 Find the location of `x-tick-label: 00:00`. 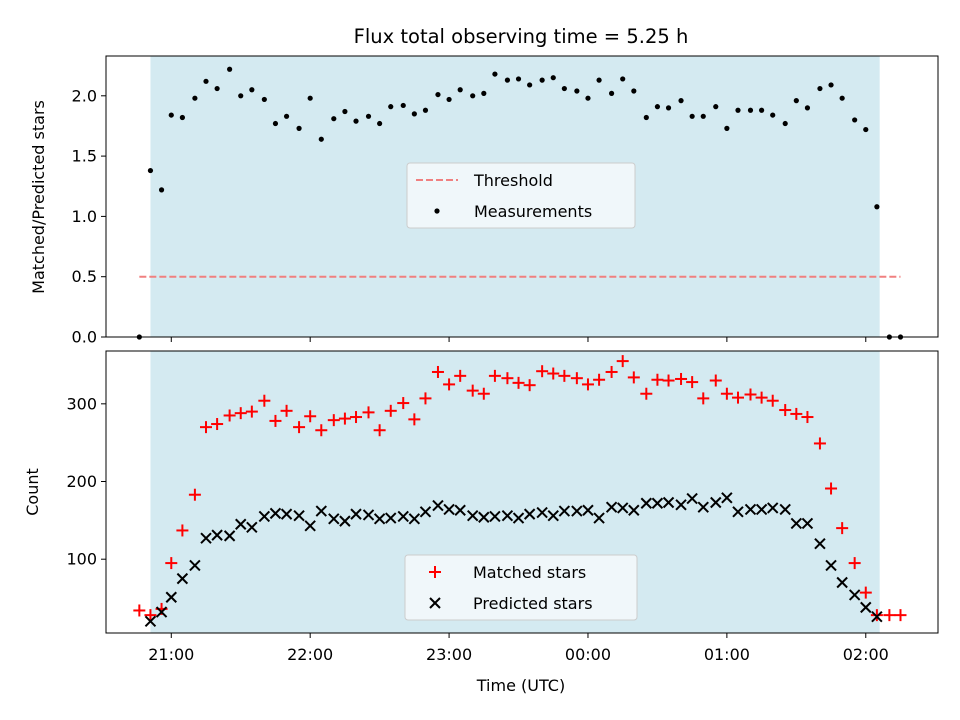

x-tick-label: 00:00 is located at coordinates (588, 654).